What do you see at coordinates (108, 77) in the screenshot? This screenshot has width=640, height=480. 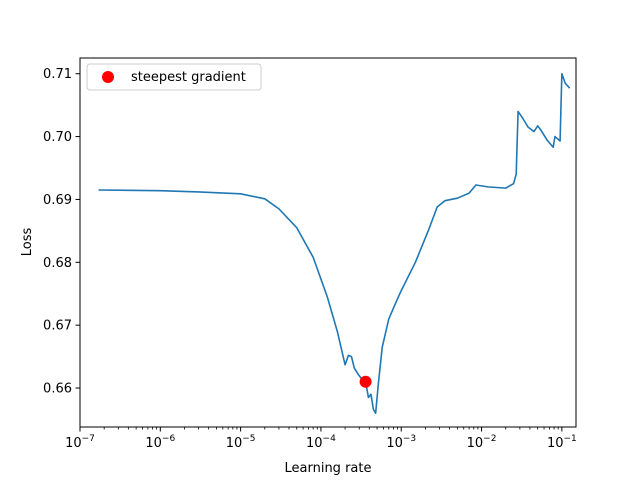 I see `legend-marker` at bounding box center [108, 77].